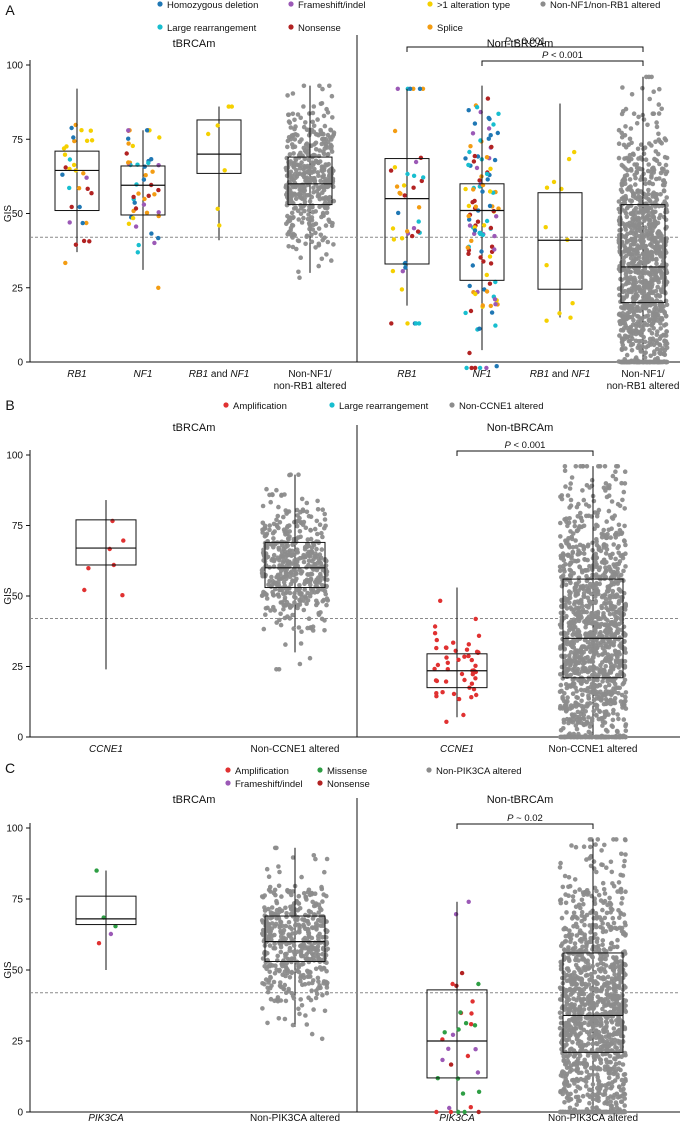 This screenshot has width=685, height=1125. Describe the element at coordinates (332, 405) in the screenshot. I see `legend-marker` at that location.